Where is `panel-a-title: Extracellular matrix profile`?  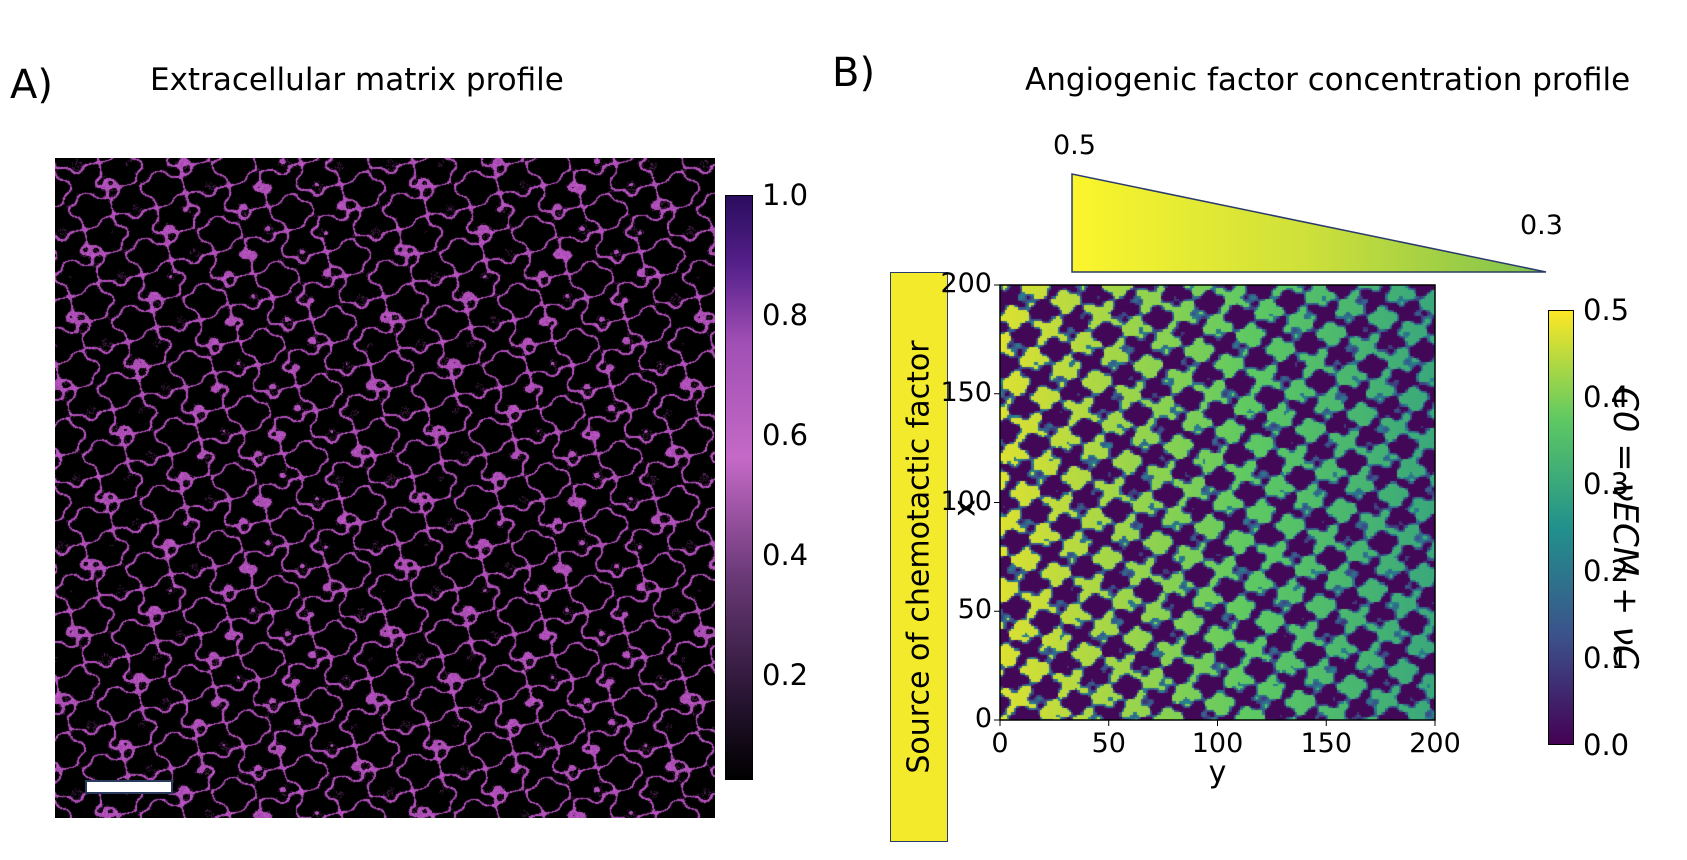 panel-a-title: Extracellular matrix profile is located at coordinates (357, 80).